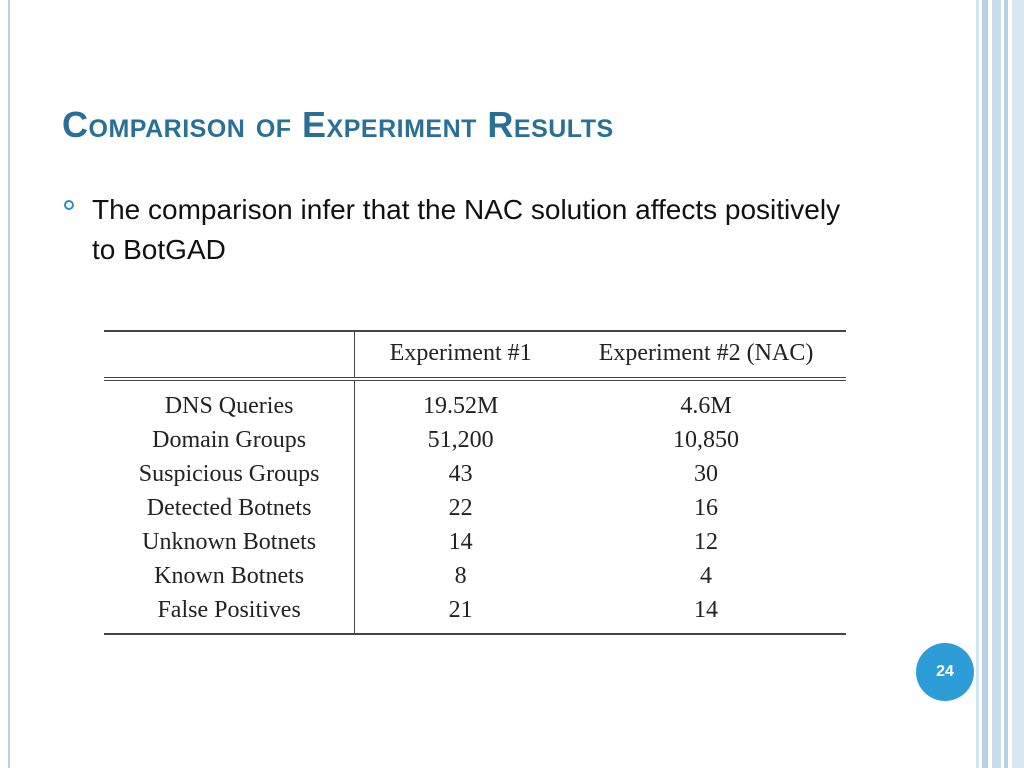  What do you see at coordinates (338, 124) in the screenshot?
I see `slide-title: Comparison of Experiment Results` at bounding box center [338, 124].